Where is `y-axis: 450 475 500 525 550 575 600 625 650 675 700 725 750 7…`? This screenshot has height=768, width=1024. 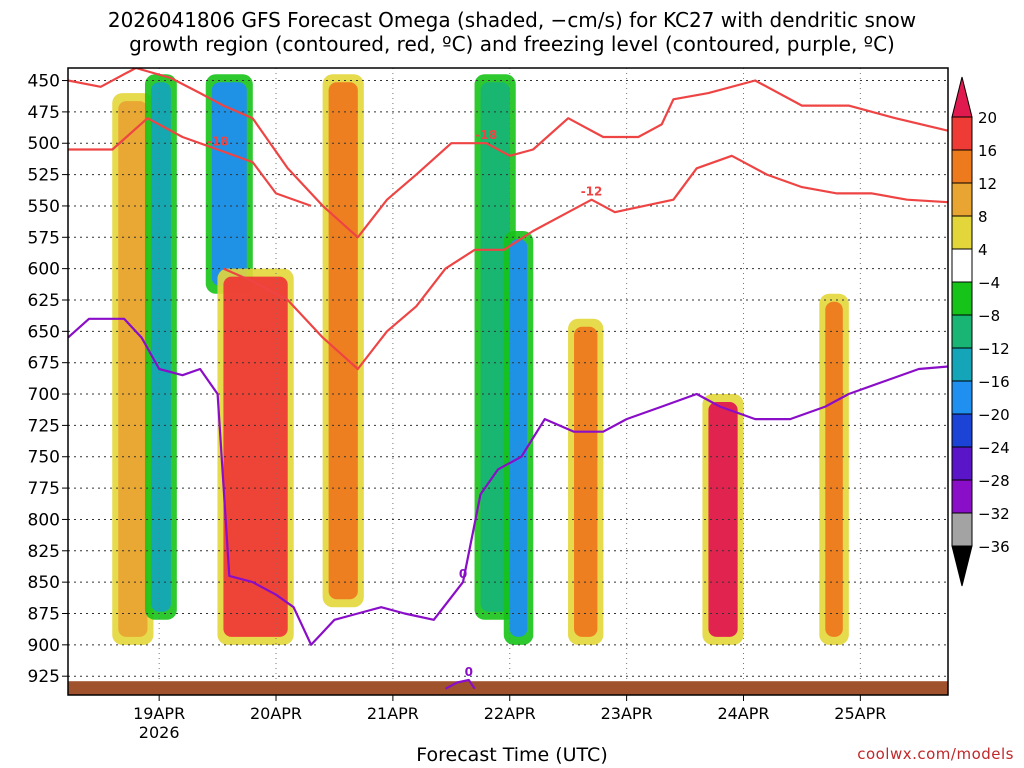 y-axis: 450 475 500 525 550 575 600 625 650 675 700 725 750 7… is located at coordinates (48, 379).